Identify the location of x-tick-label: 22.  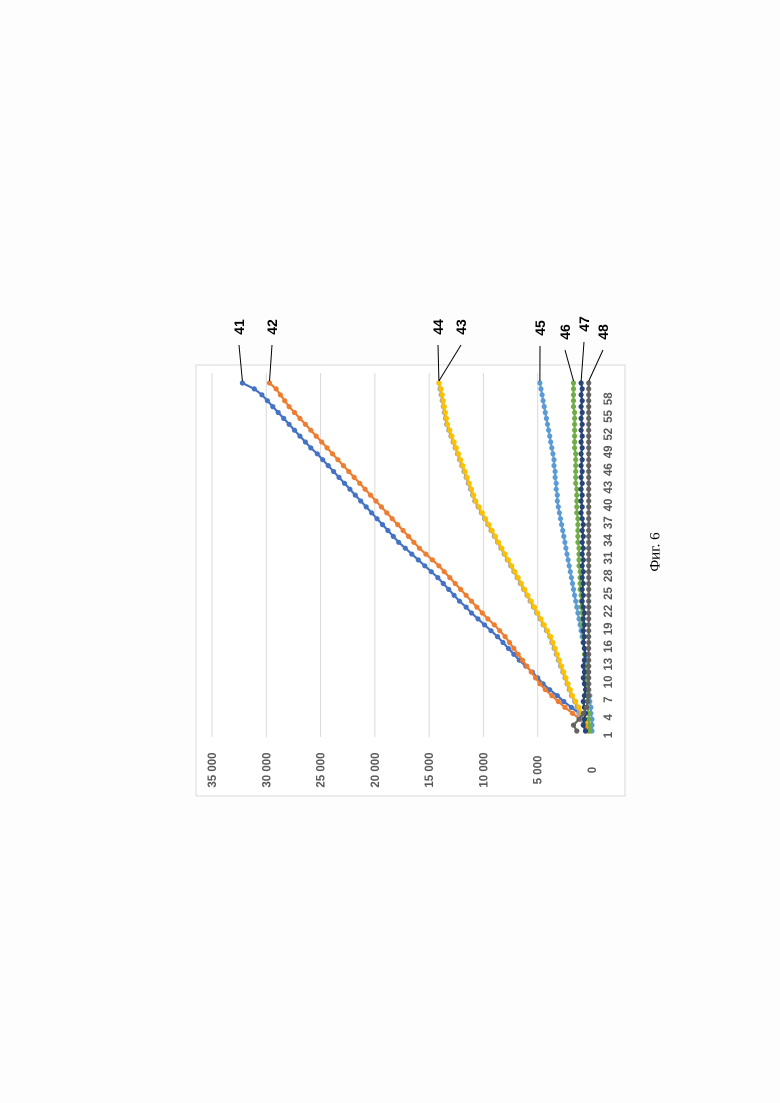
(609, 611).